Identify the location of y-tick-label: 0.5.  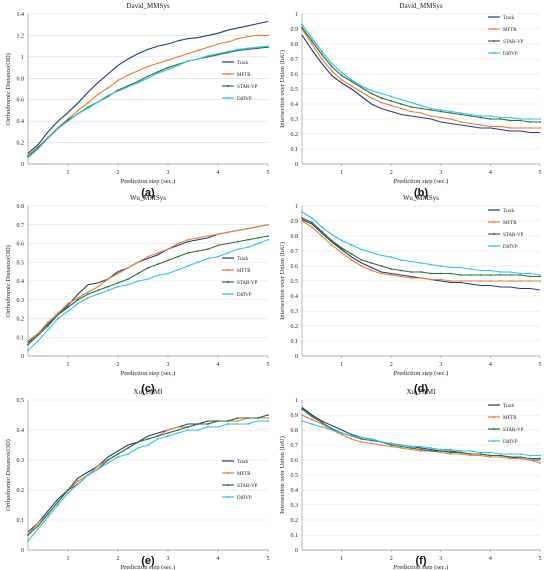
(21, 263).